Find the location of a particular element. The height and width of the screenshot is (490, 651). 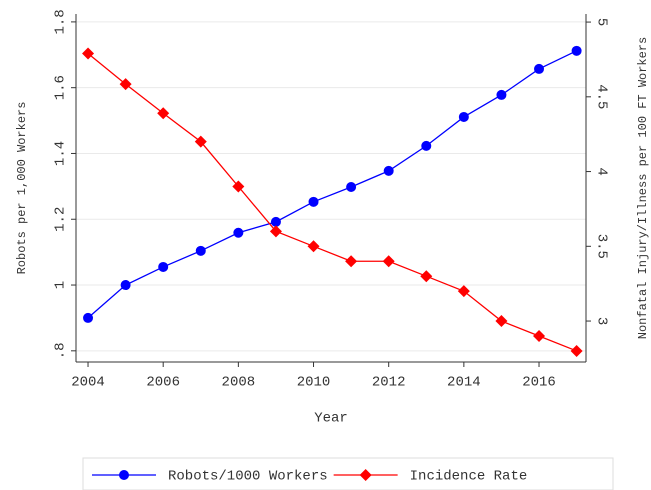

y-tick-label: 1.4 is located at coordinates (61, 153).